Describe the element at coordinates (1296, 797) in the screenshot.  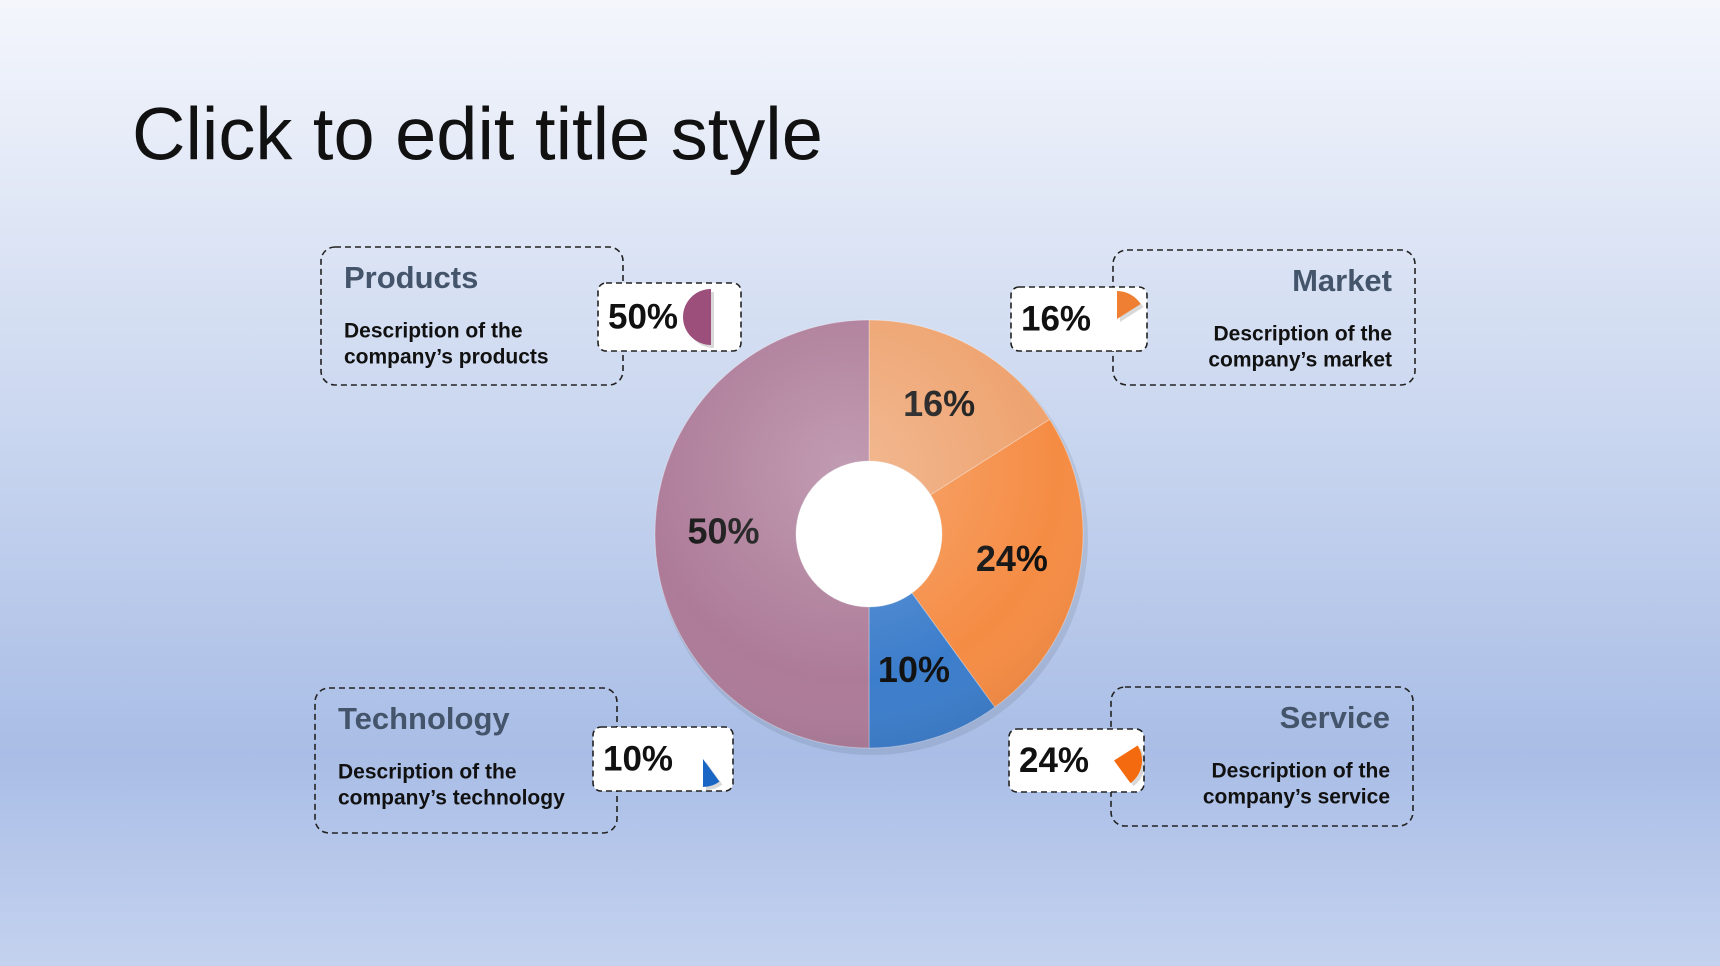
I see `callout-description: company’s service` at that location.